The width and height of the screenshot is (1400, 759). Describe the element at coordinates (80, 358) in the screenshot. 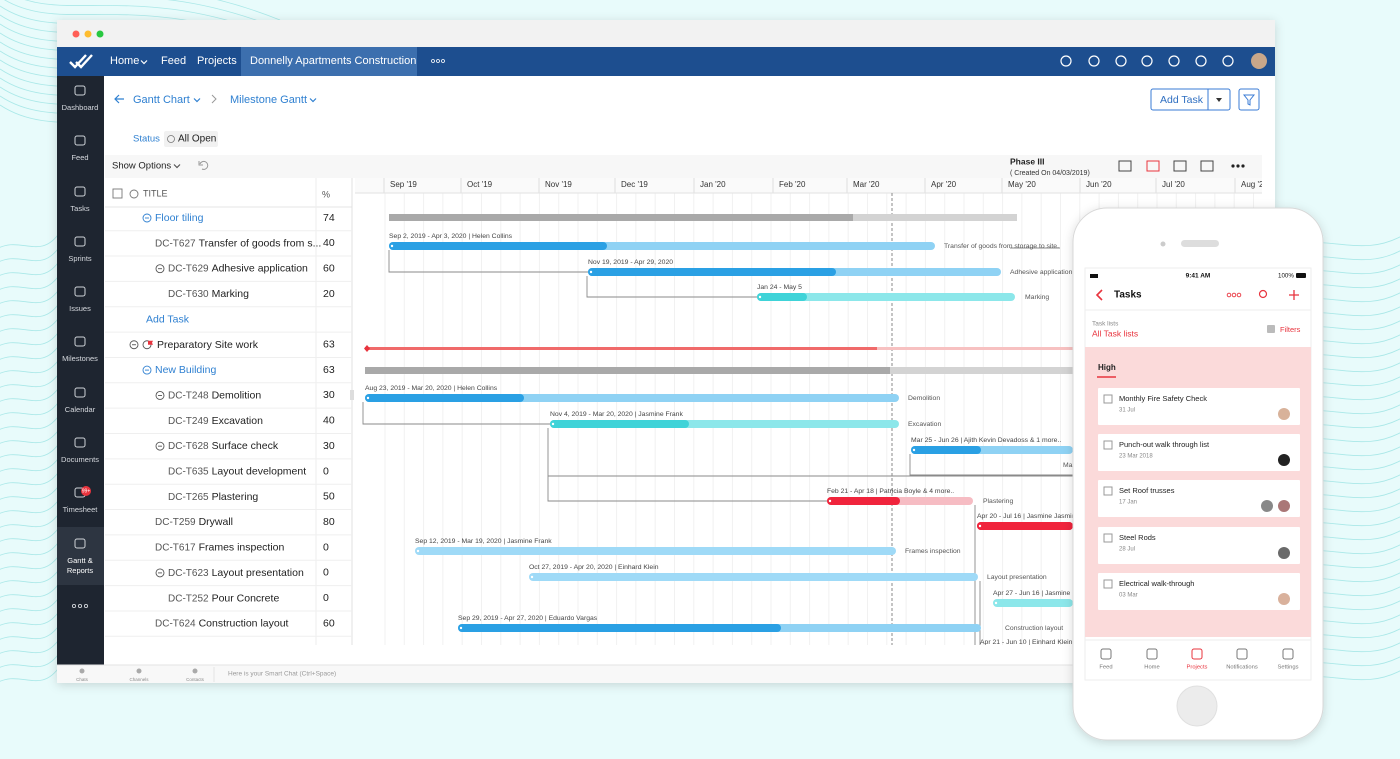

I see `sidebar-item: Milestones` at that location.